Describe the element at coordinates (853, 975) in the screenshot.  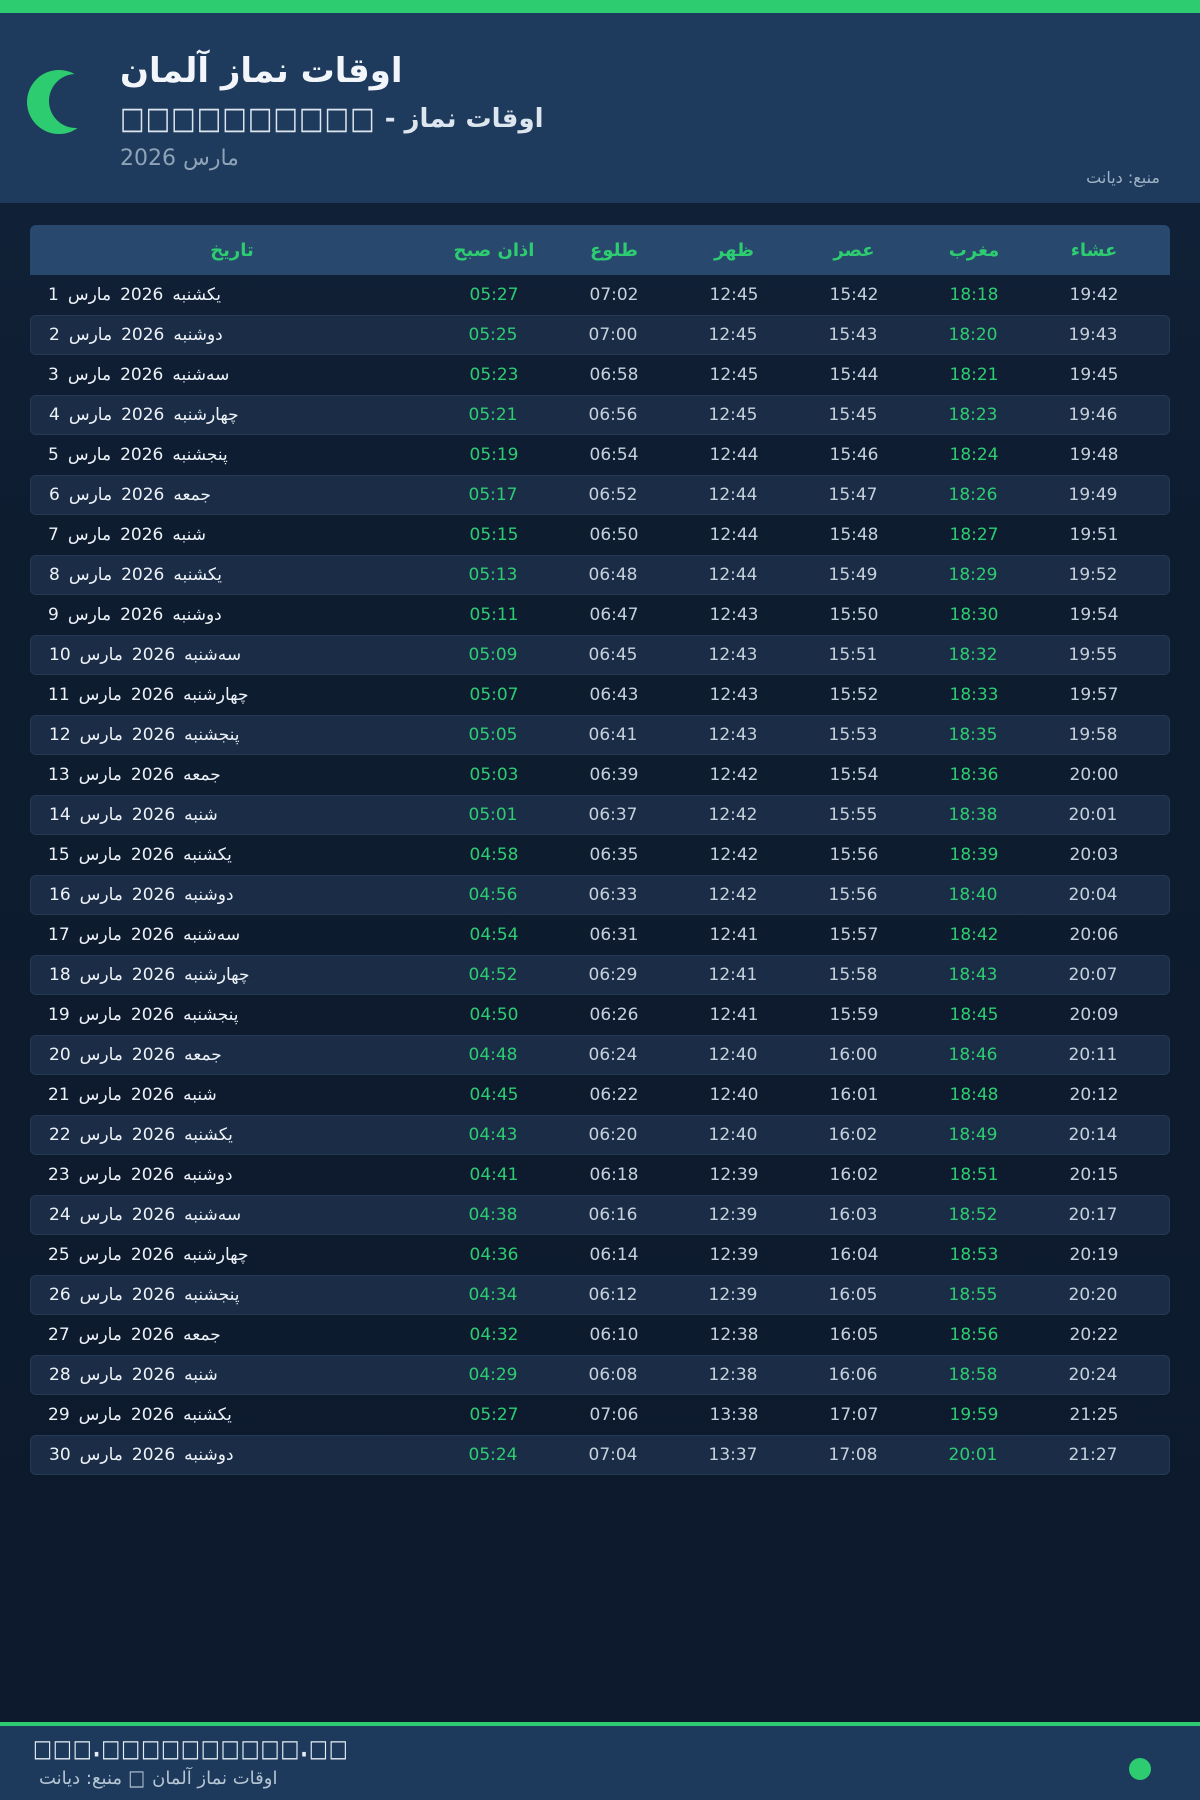
I see `asr-time-cell: 15:58` at that location.